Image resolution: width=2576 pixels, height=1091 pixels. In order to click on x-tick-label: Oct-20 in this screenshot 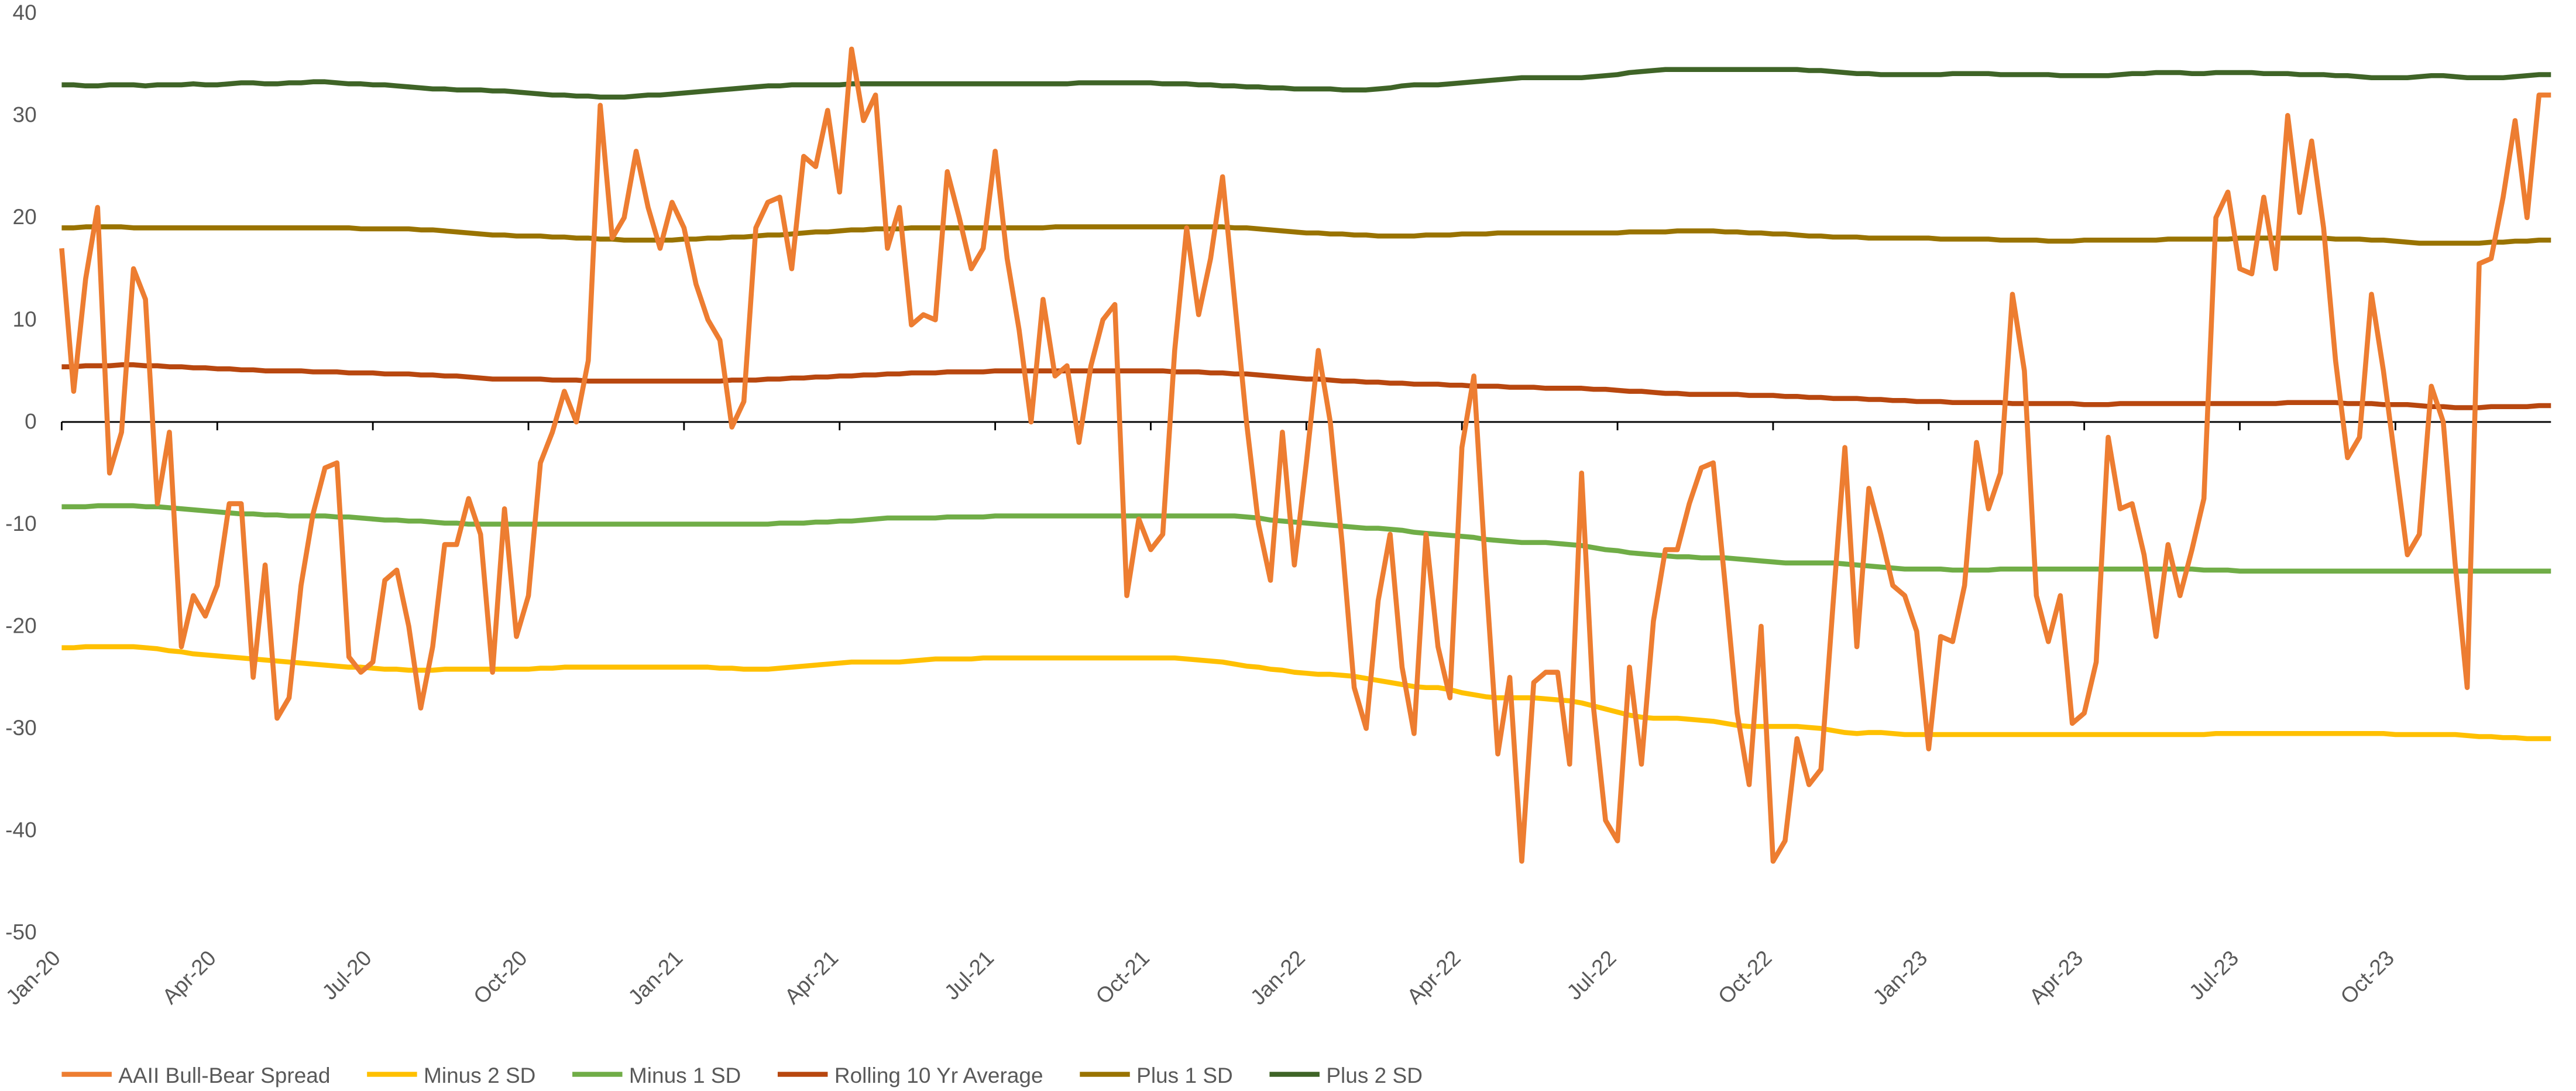, I will do `click(500, 976)`.